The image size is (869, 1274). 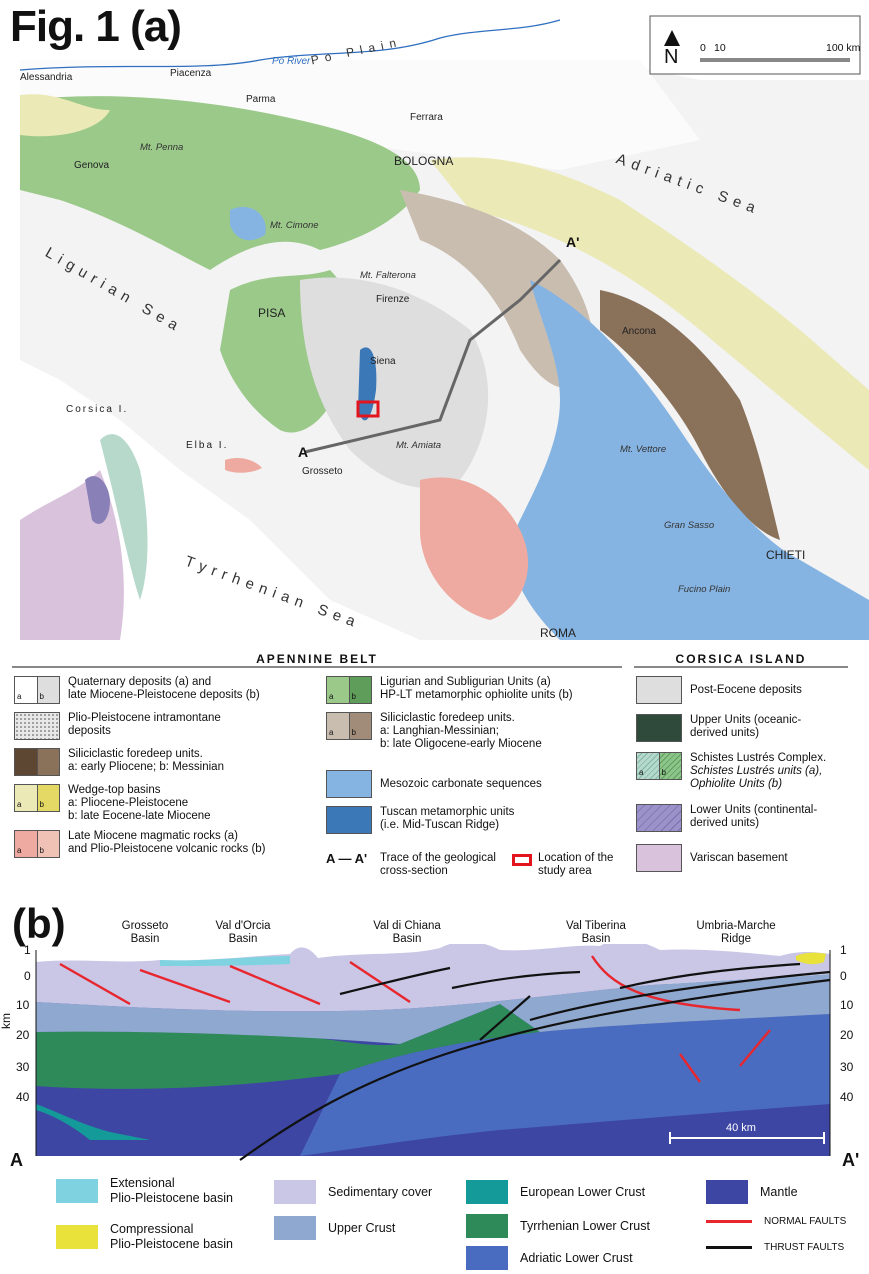 I want to click on legend-normal-faults: NORMAL FAULTS, so click(x=776, y=1221).